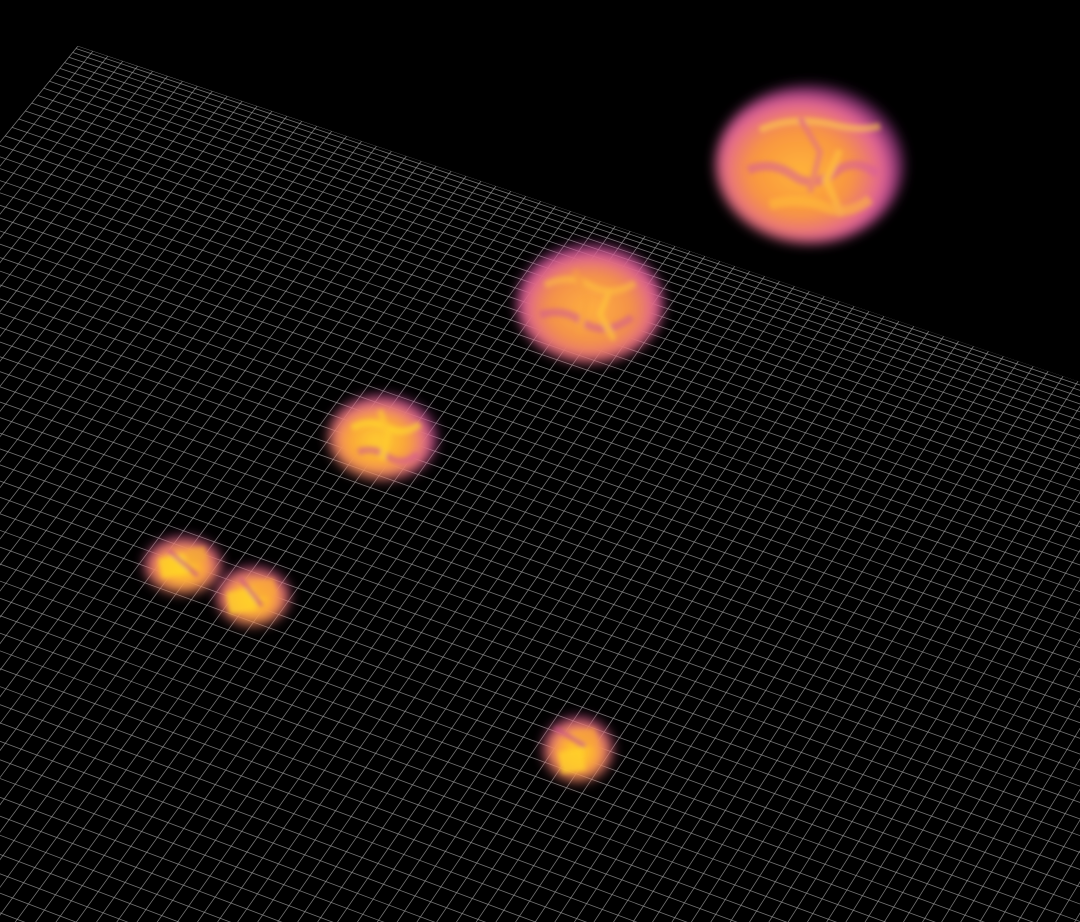  What do you see at coordinates (217, 581) in the screenshot?
I see `volume-blob-pair` at bounding box center [217, 581].